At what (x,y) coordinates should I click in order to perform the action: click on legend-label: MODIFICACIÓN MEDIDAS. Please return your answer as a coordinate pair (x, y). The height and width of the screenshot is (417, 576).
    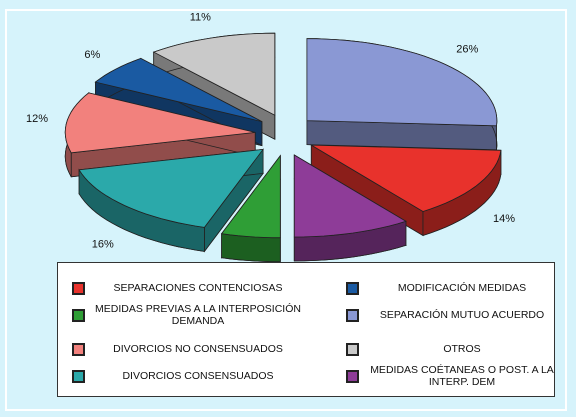
    Looking at the image, I should click on (462, 288).